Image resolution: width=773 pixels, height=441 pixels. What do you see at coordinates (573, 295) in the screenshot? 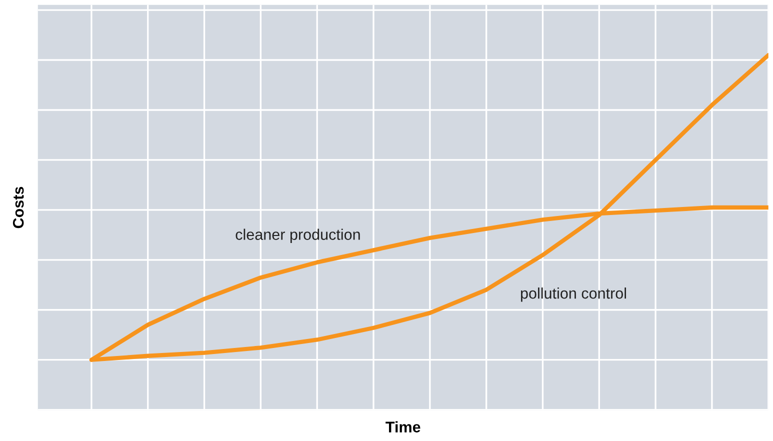
I see `annotation: pollution control` at bounding box center [573, 295].